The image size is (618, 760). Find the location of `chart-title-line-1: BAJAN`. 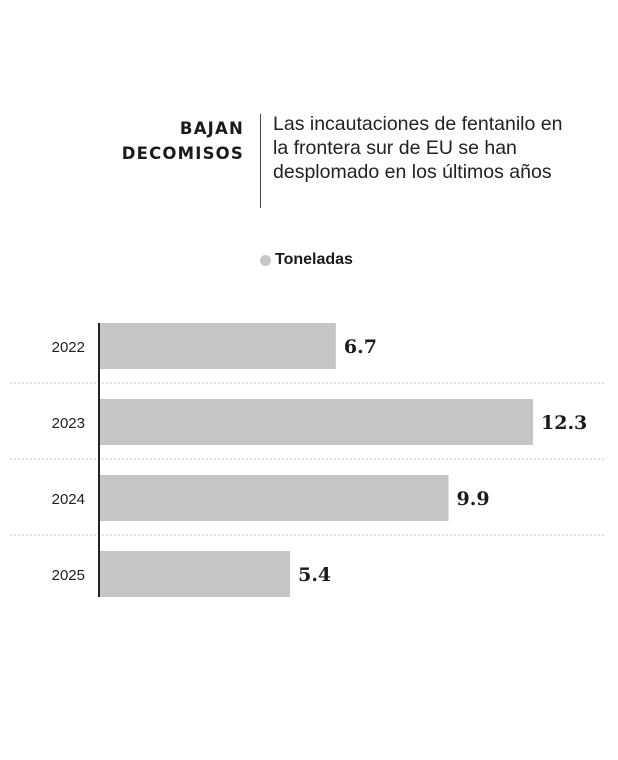

chart-title-line-1: BAJAN is located at coordinates (211, 128).